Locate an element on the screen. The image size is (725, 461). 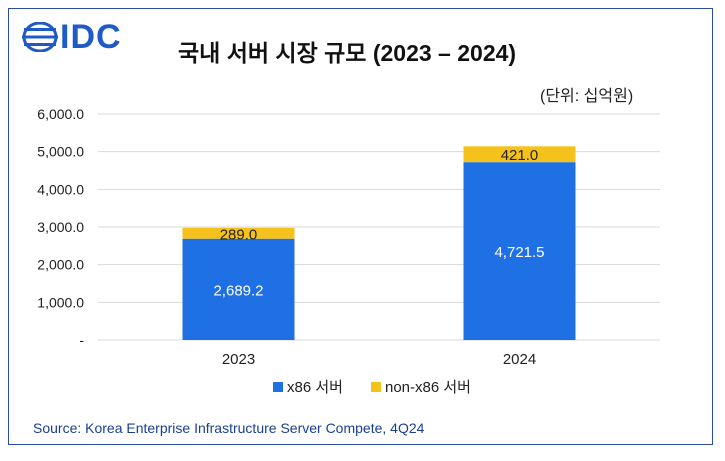
x-tick-label: 2024 is located at coordinates (519, 359).